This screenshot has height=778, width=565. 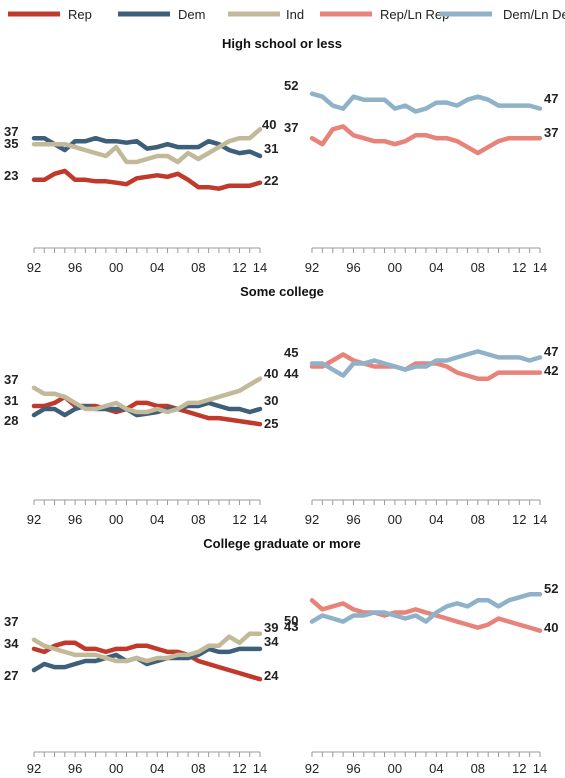 I want to click on start-label-lndem: 52, so click(x=291, y=85).